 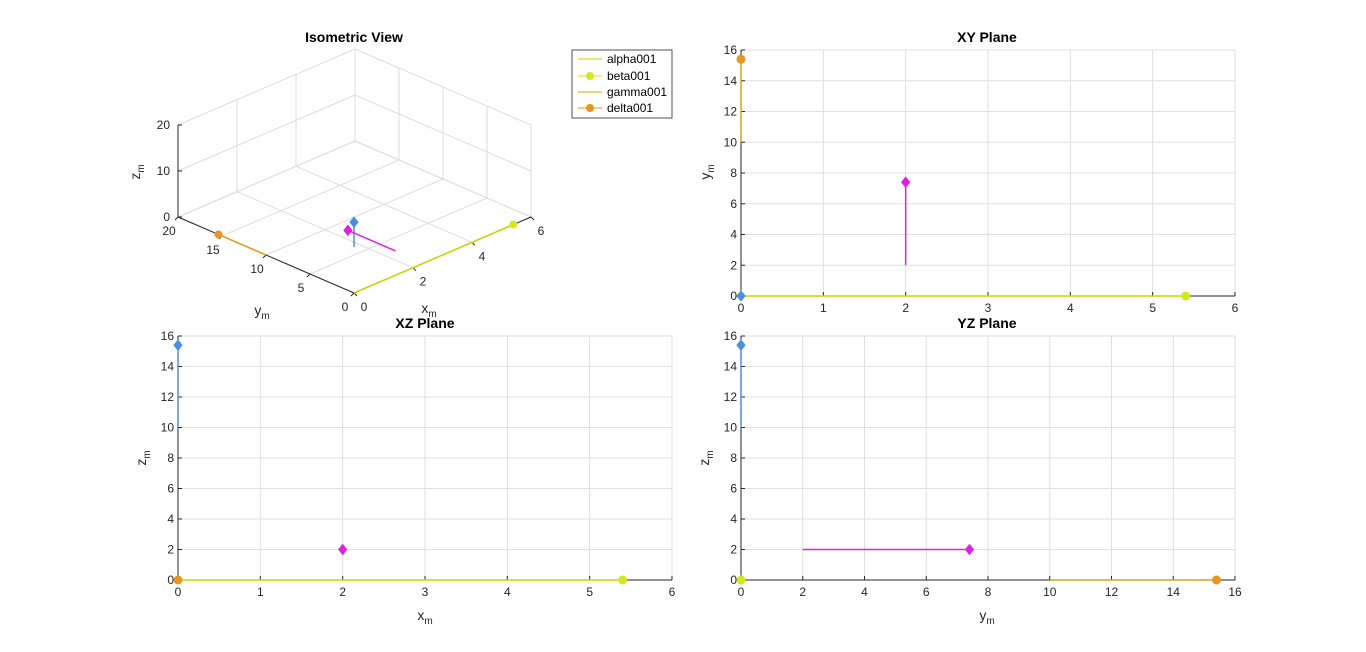 I want to click on yz-ytick-label: 8, so click(x=733, y=458).